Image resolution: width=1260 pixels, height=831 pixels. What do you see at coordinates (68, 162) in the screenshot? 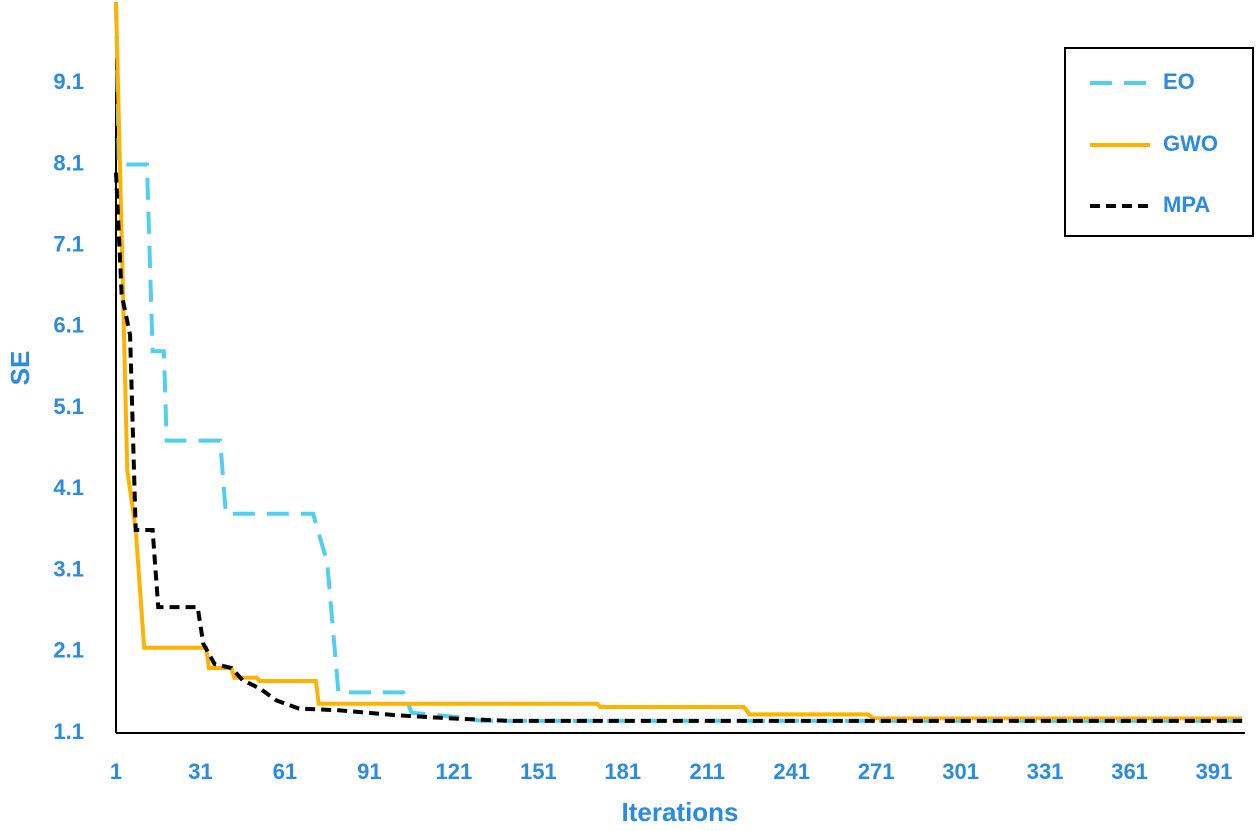
I see `y-tick-label: 8.1` at bounding box center [68, 162].